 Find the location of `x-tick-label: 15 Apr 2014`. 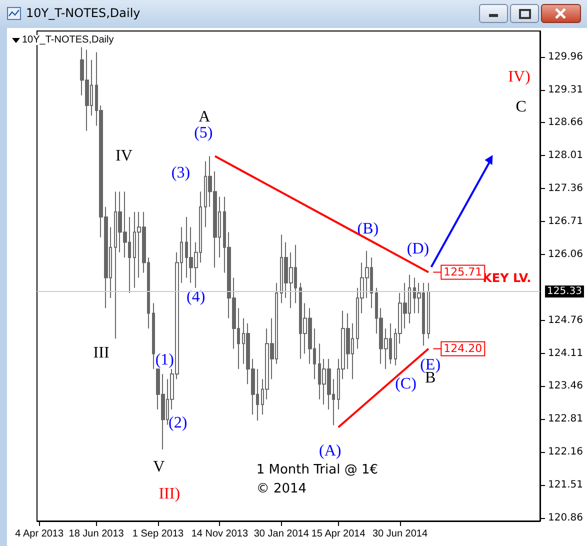

x-tick-label: 15 Apr 2014 is located at coordinates (338, 534).